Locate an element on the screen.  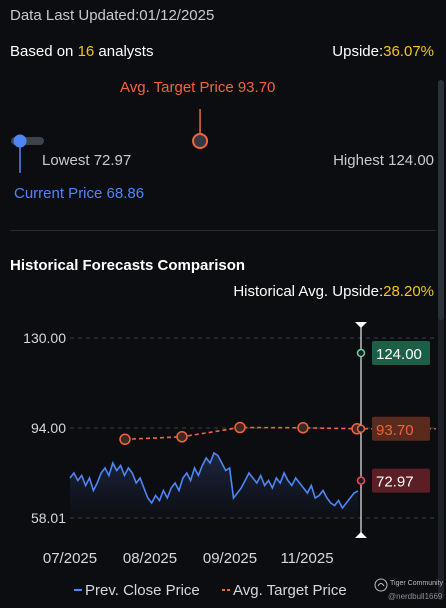
current-price-marker is located at coordinates (20, 141).